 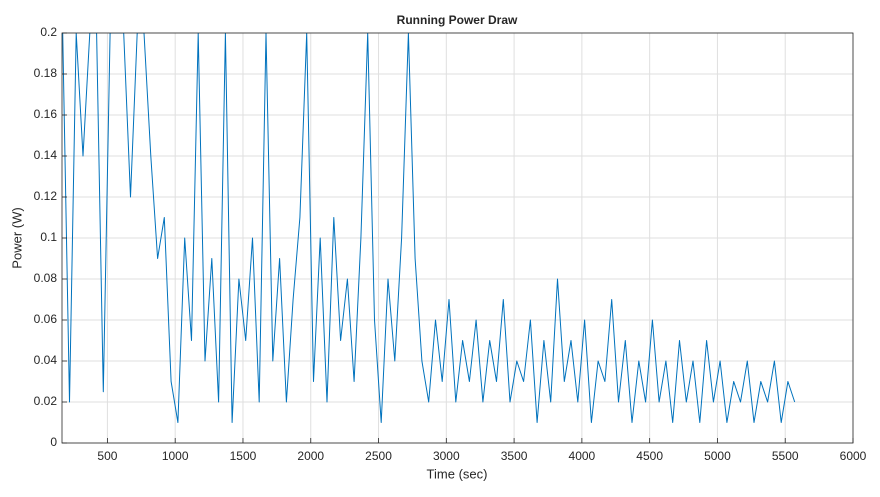 I want to click on y-tick-label: 0.04, so click(x=46, y=360).